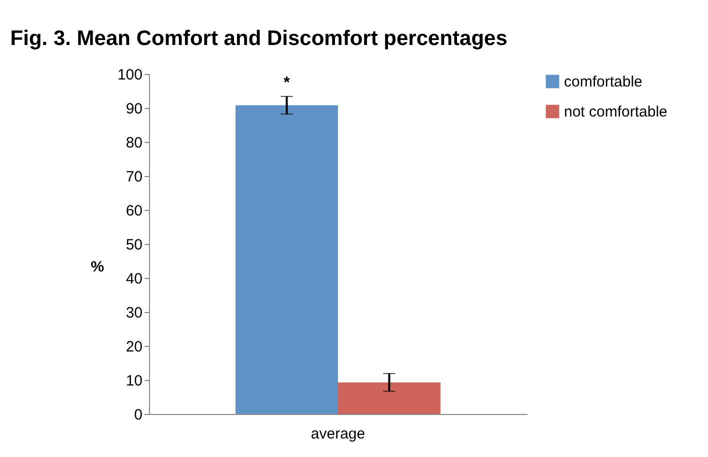 The image size is (708, 457). What do you see at coordinates (134, 313) in the screenshot?
I see `y-tick-label: 30` at bounding box center [134, 313].